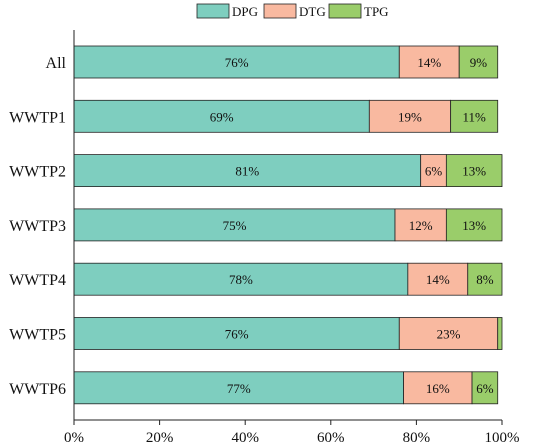  I want to click on bar-all-tpg, so click(478, 62).